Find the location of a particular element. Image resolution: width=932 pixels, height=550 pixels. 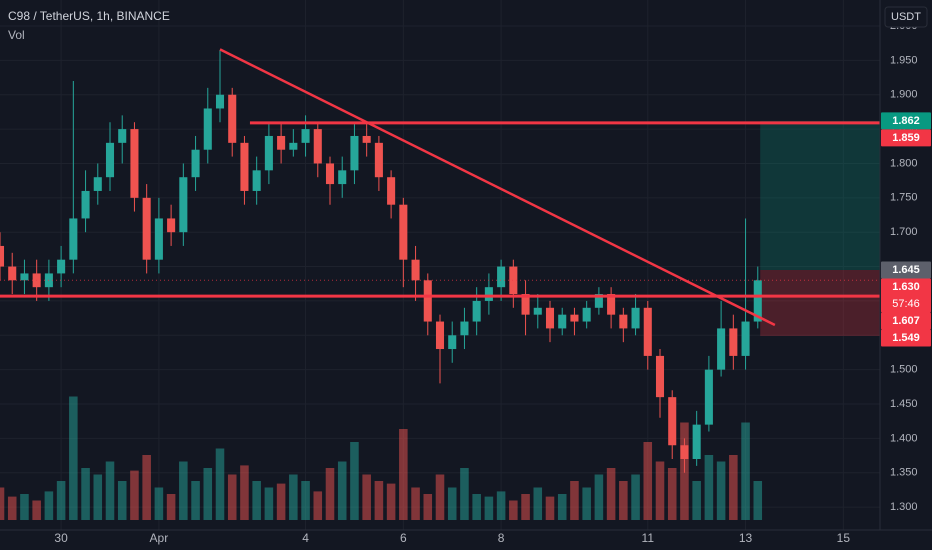

y-tick-label: 1.450 is located at coordinates (904, 404).